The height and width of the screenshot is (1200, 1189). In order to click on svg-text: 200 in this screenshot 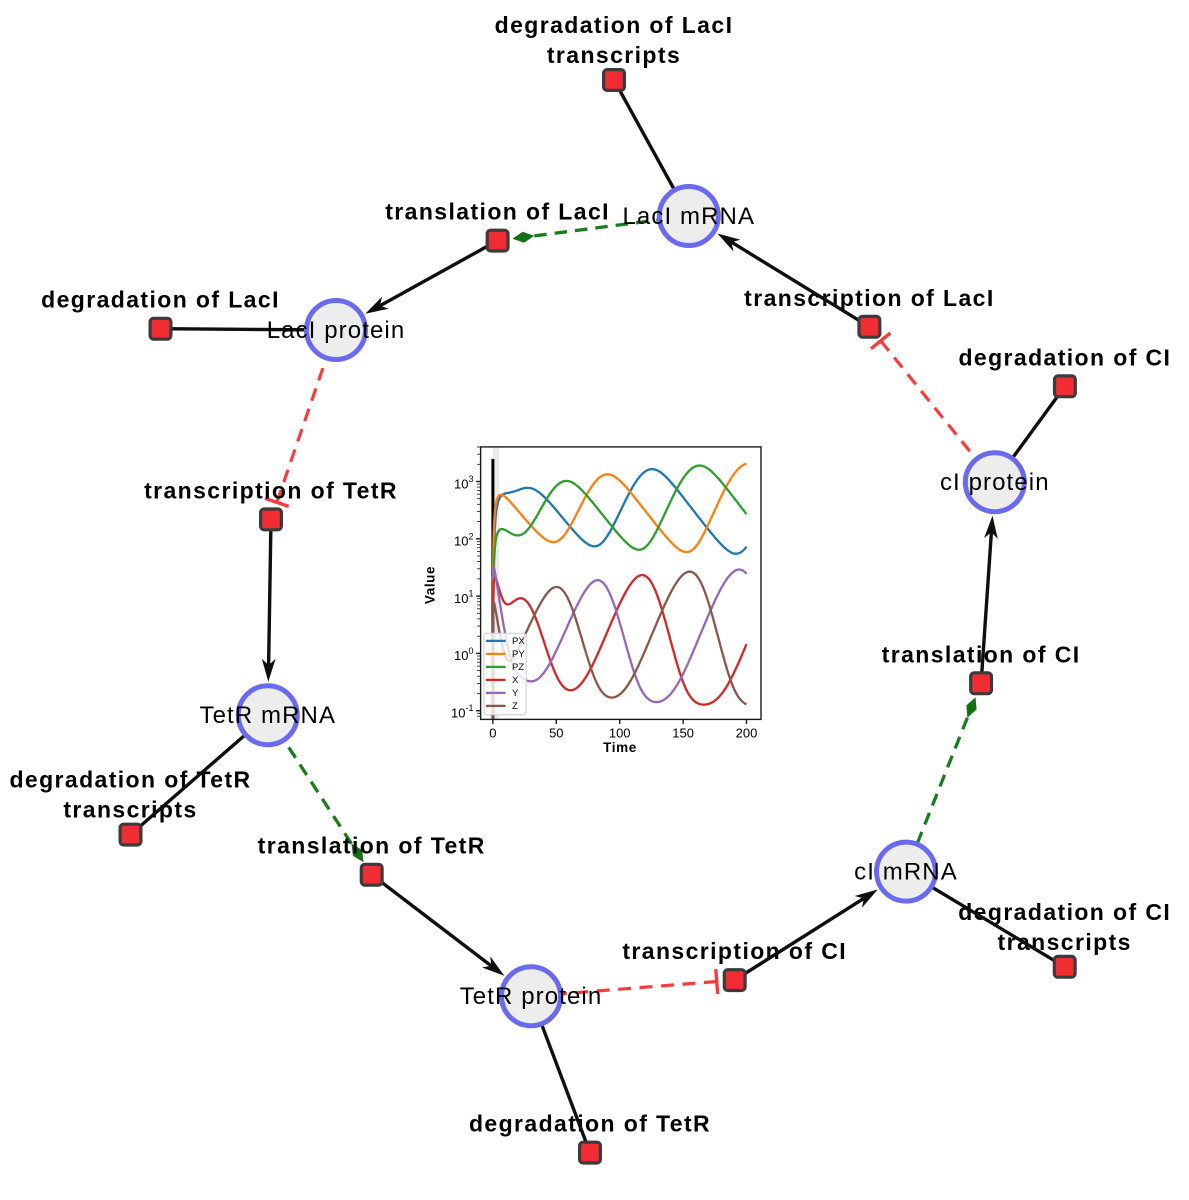, I will do `click(747, 732)`.